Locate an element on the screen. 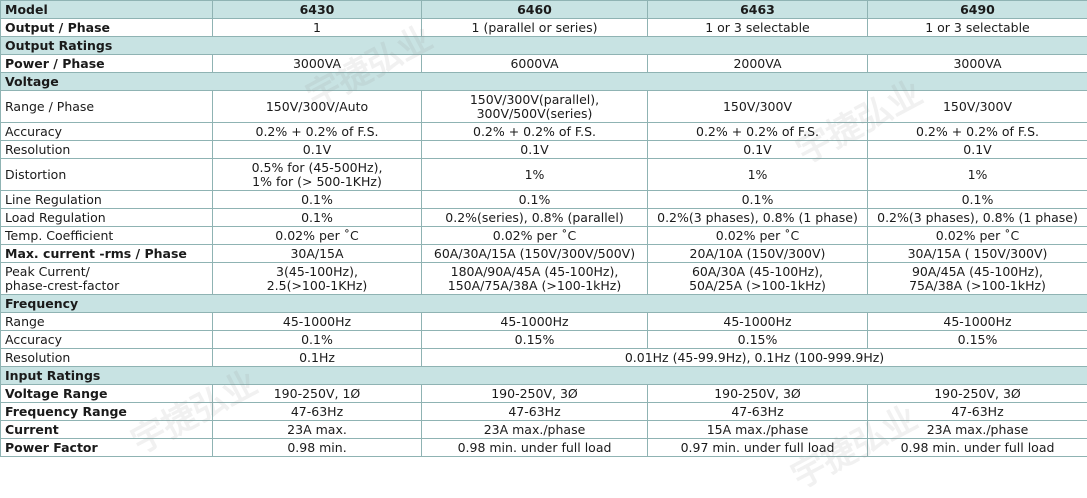 The width and height of the screenshot is (1087, 498). table-cell: 0.2%(3 phases), 0.8% (1 phase) is located at coordinates (977, 218).